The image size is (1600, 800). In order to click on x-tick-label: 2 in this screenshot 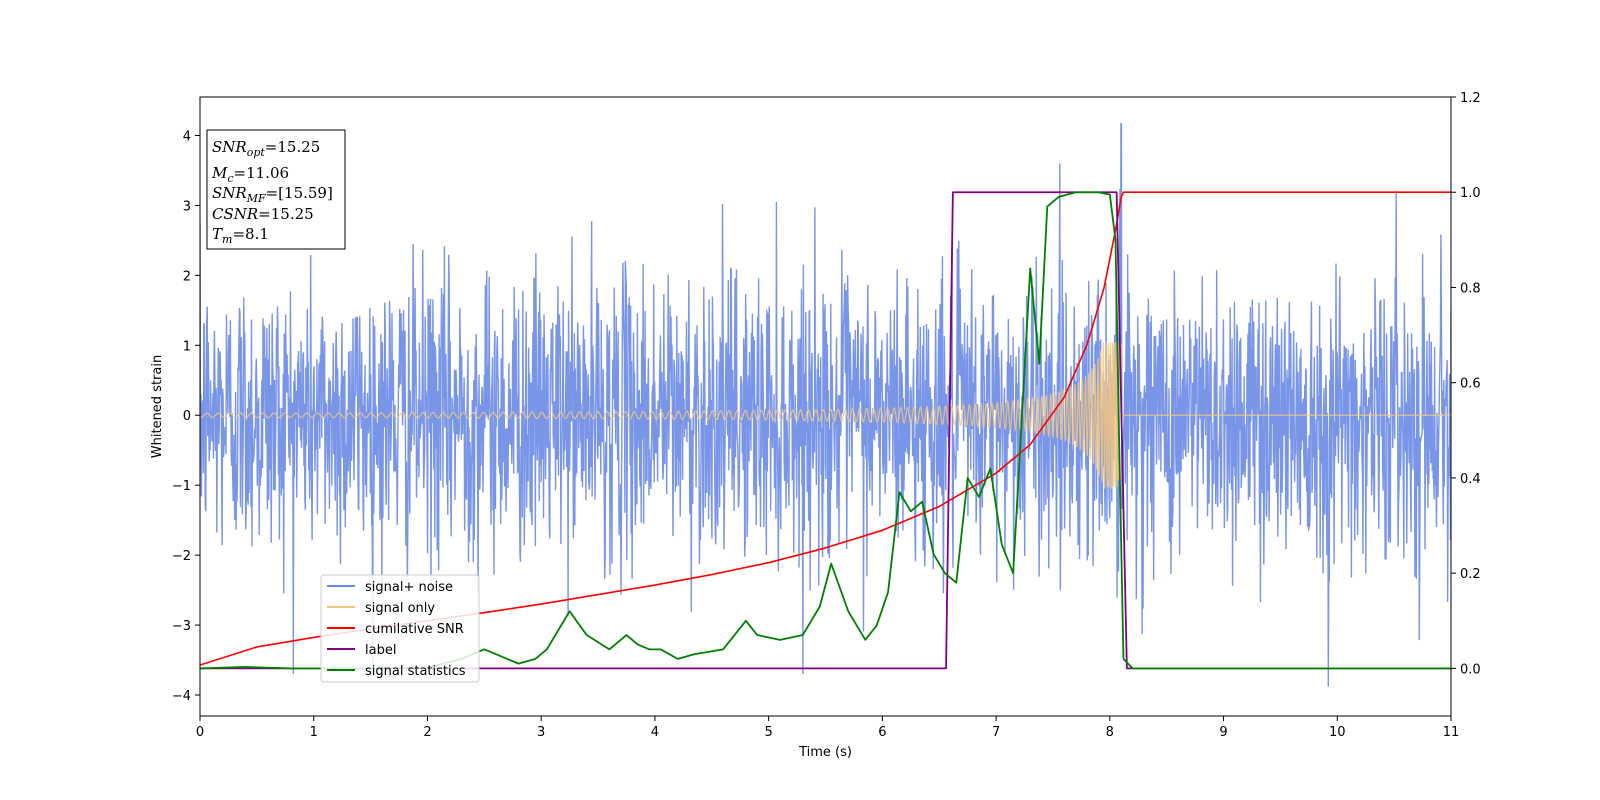, I will do `click(427, 732)`.